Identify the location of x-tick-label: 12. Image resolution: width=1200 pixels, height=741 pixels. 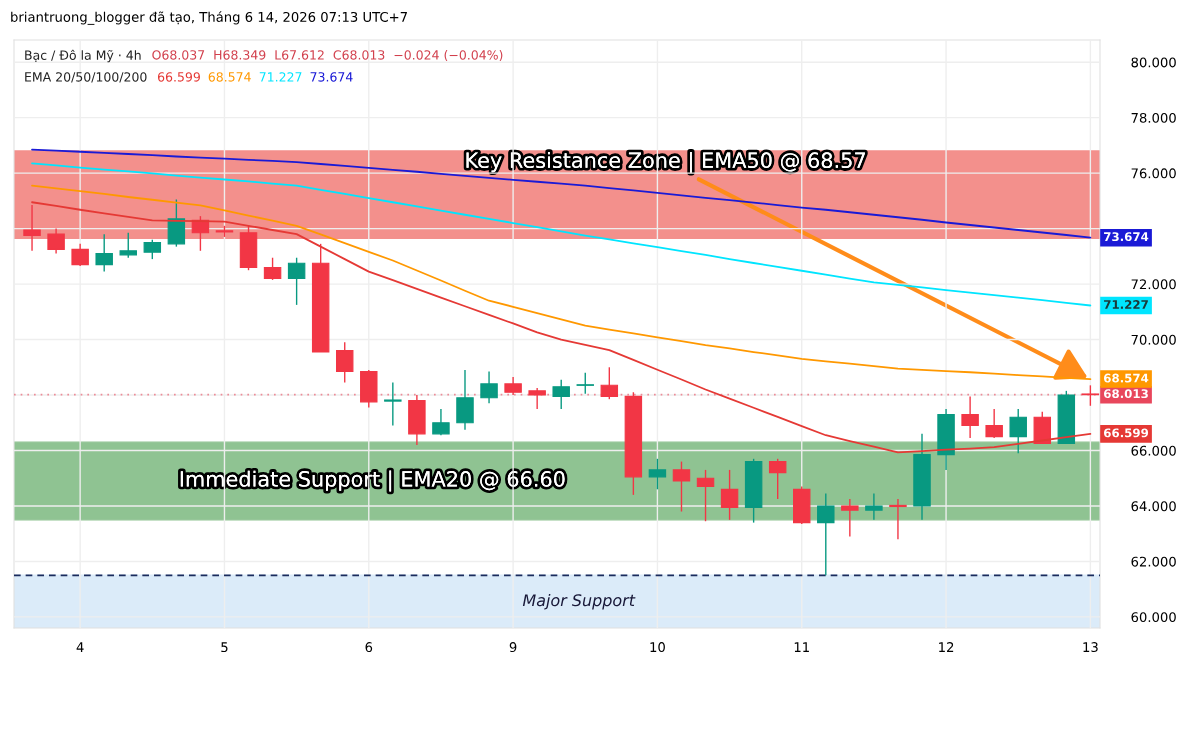
(946, 647).